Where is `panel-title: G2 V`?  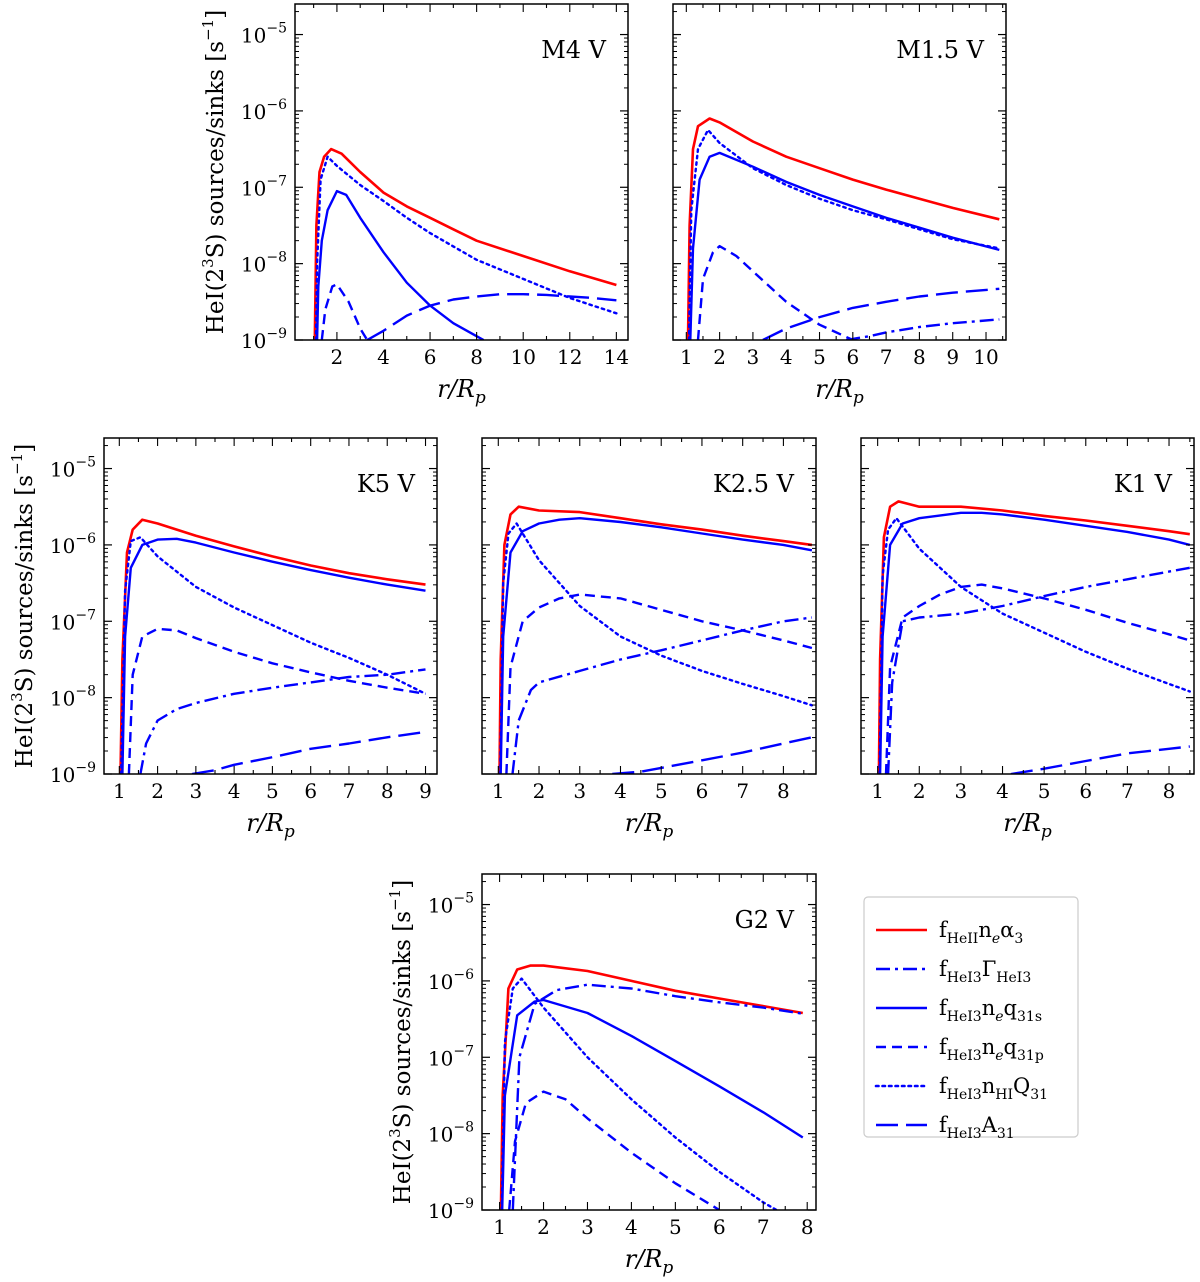
panel-title: G2 V is located at coordinates (765, 920).